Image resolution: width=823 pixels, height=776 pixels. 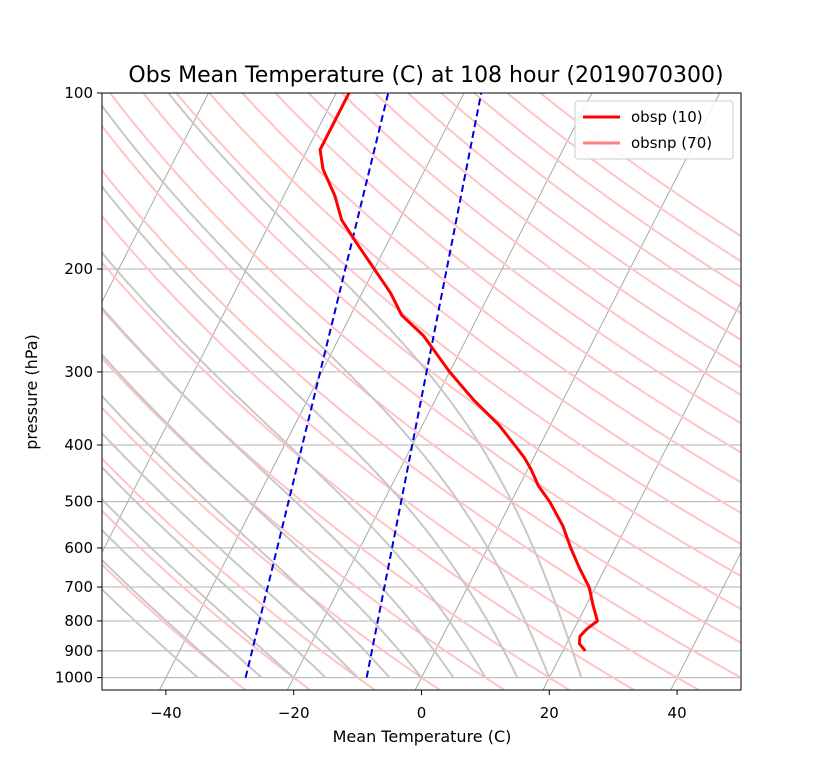 What do you see at coordinates (549, 713) in the screenshot?
I see `x-tick-label: 20` at bounding box center [549, 713].